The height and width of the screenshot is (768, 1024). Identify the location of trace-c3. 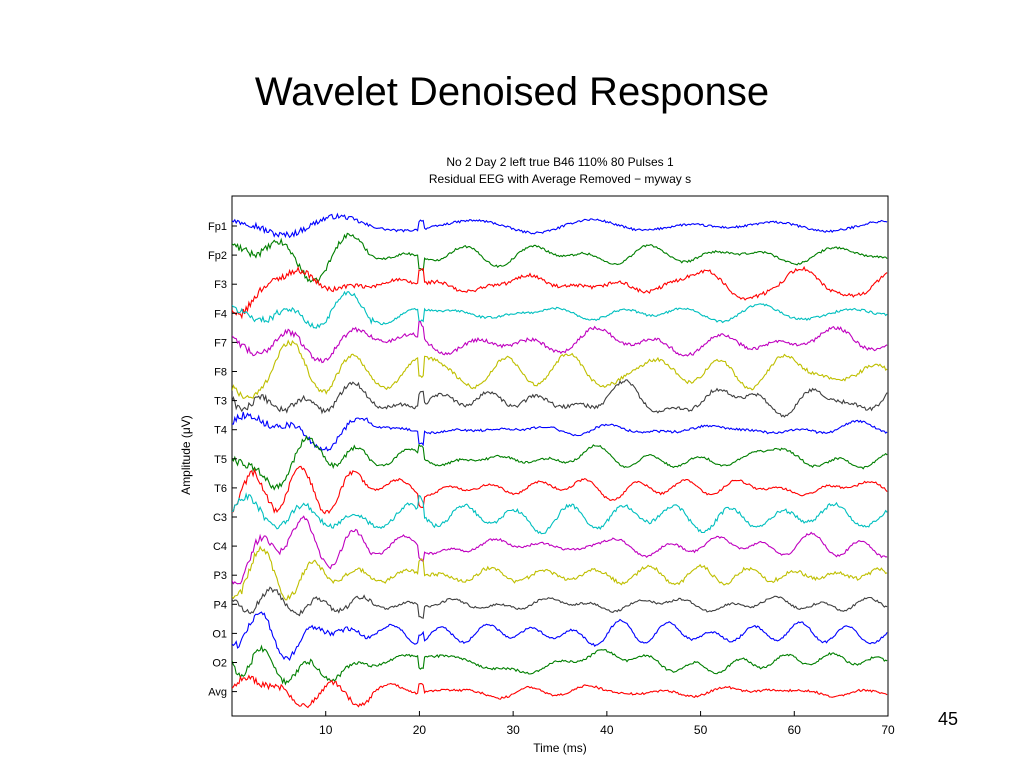
(560, 513).